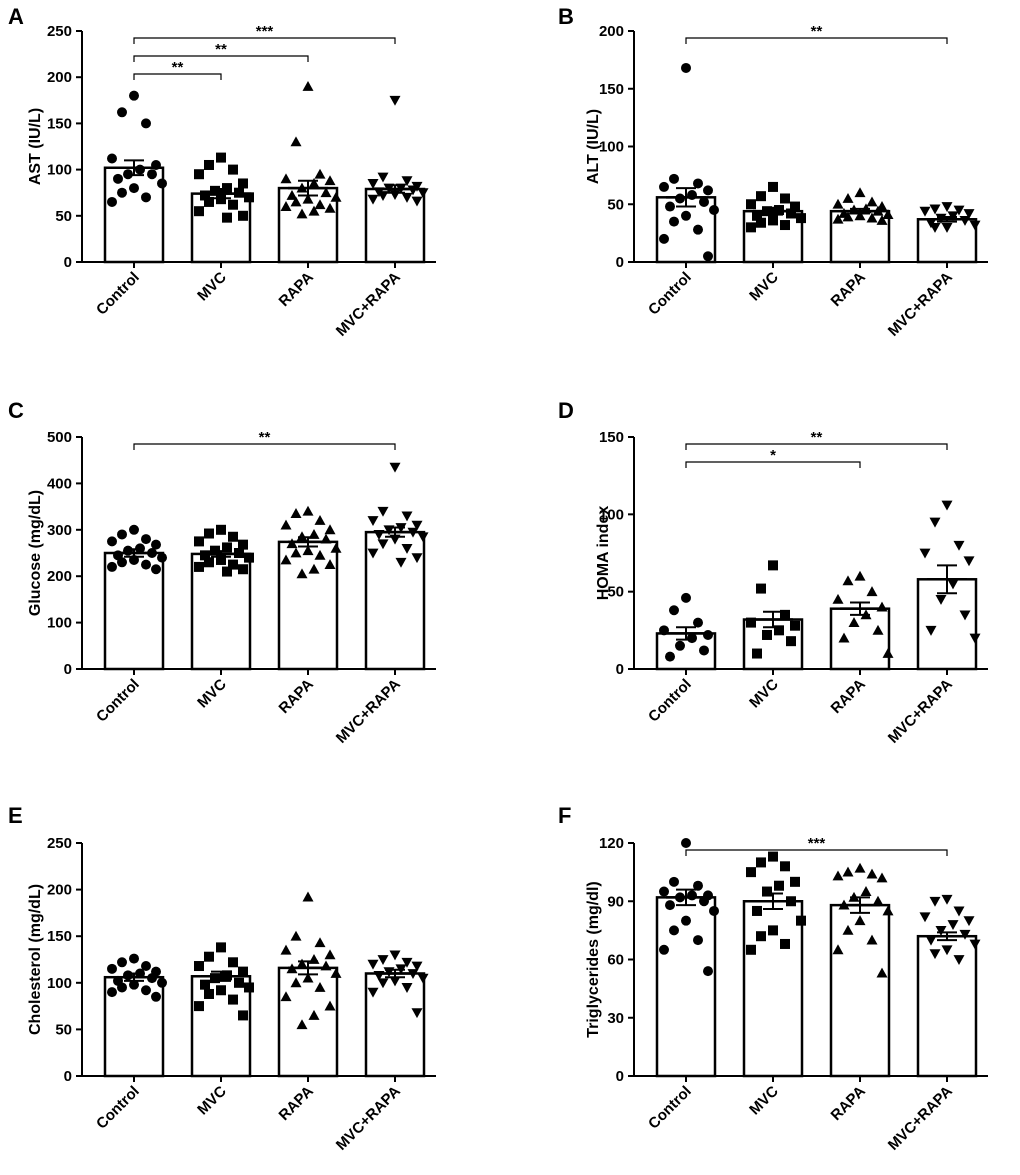 Image resolution: width=1020 pixels, height=1175 pixels. I want to click on y-axis-label: Triglycerides (mg/dl), so click(593, 959).